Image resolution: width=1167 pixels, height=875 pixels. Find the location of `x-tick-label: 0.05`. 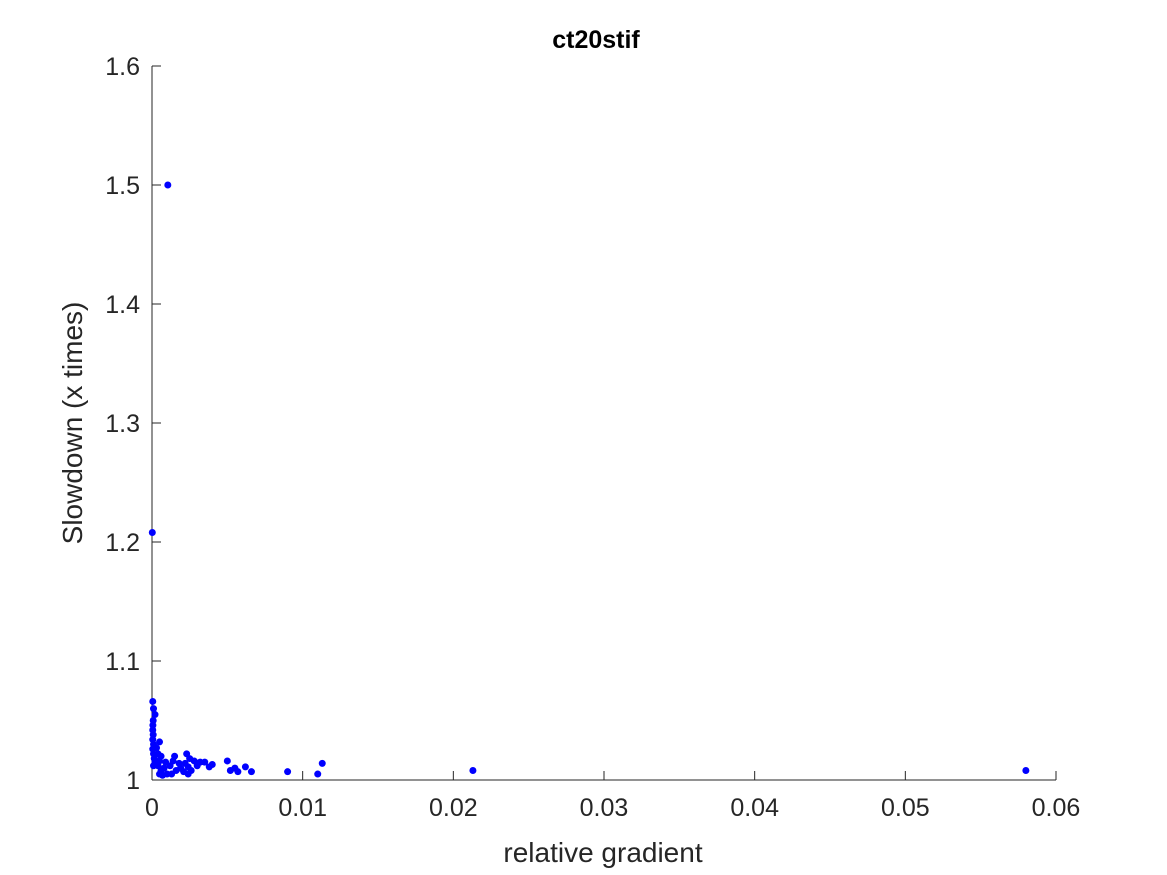

x-tick-label: 0.05 is located at coordinates (905, 808).